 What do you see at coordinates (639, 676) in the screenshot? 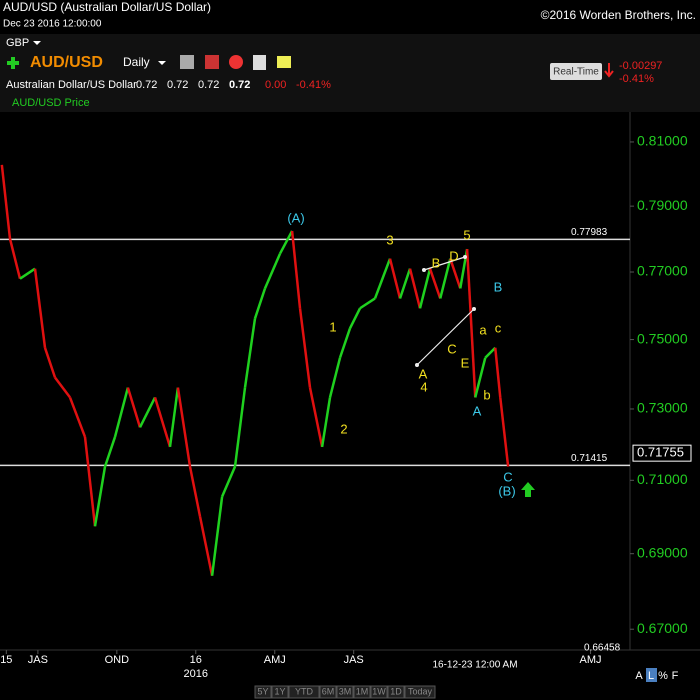
I see `scale-button: A` at bounding box center [639, 676].